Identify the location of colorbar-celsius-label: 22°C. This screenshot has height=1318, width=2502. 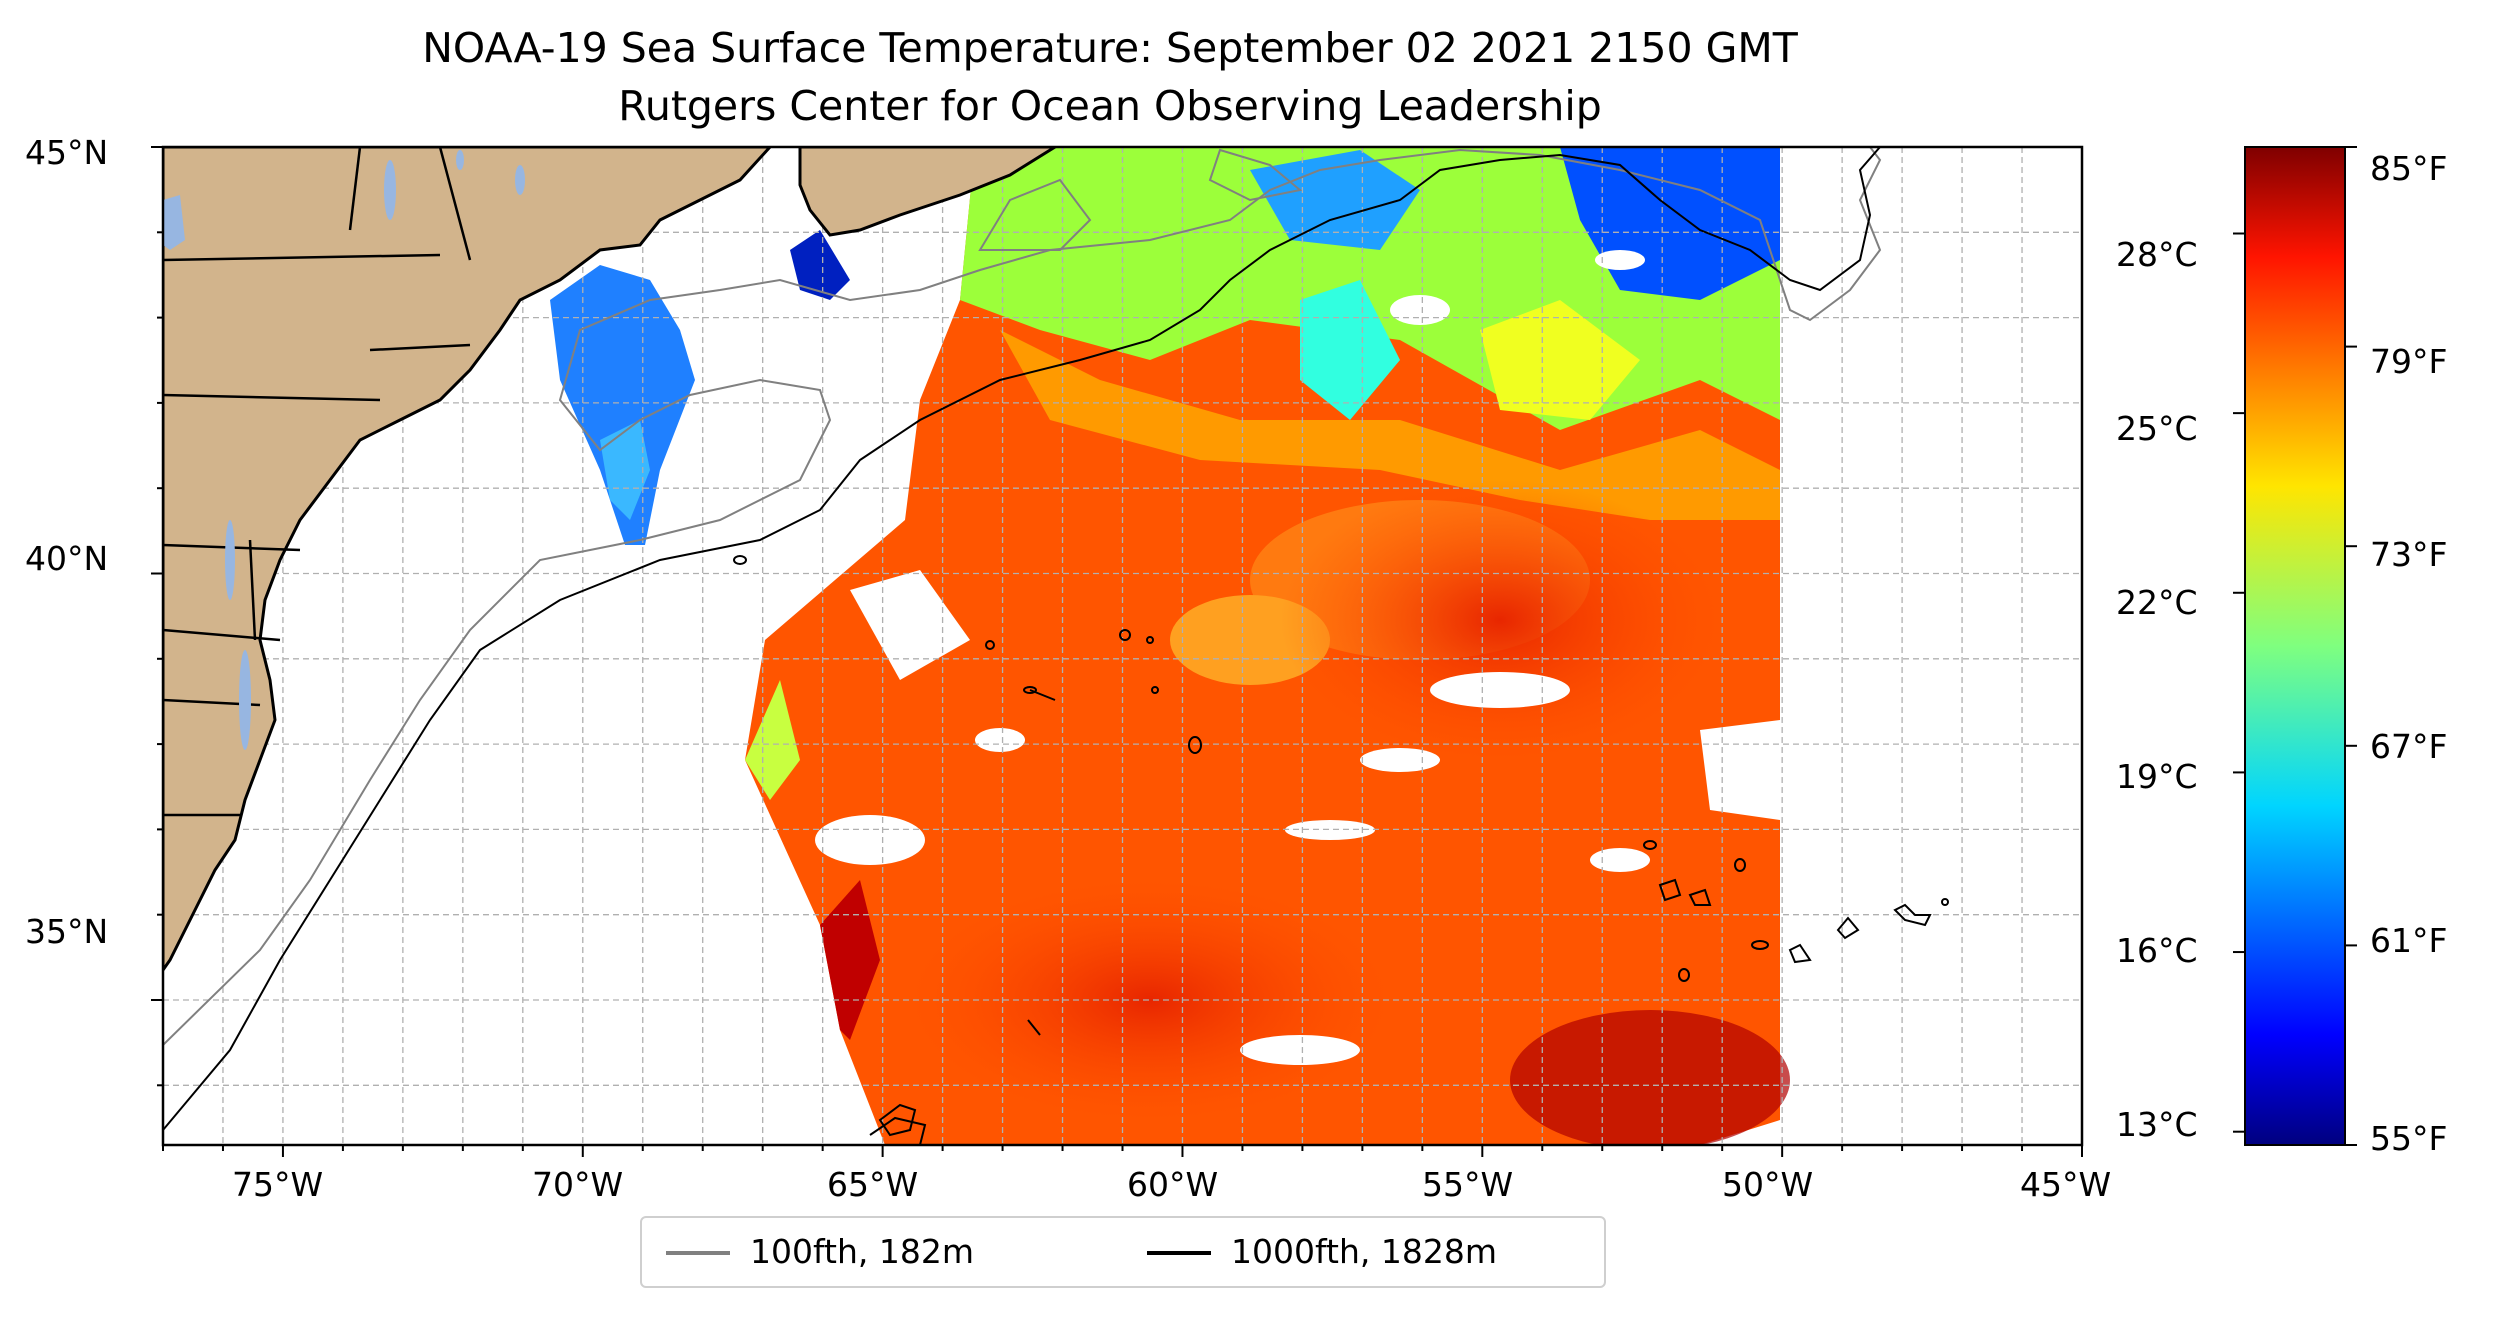
(2157, 602).